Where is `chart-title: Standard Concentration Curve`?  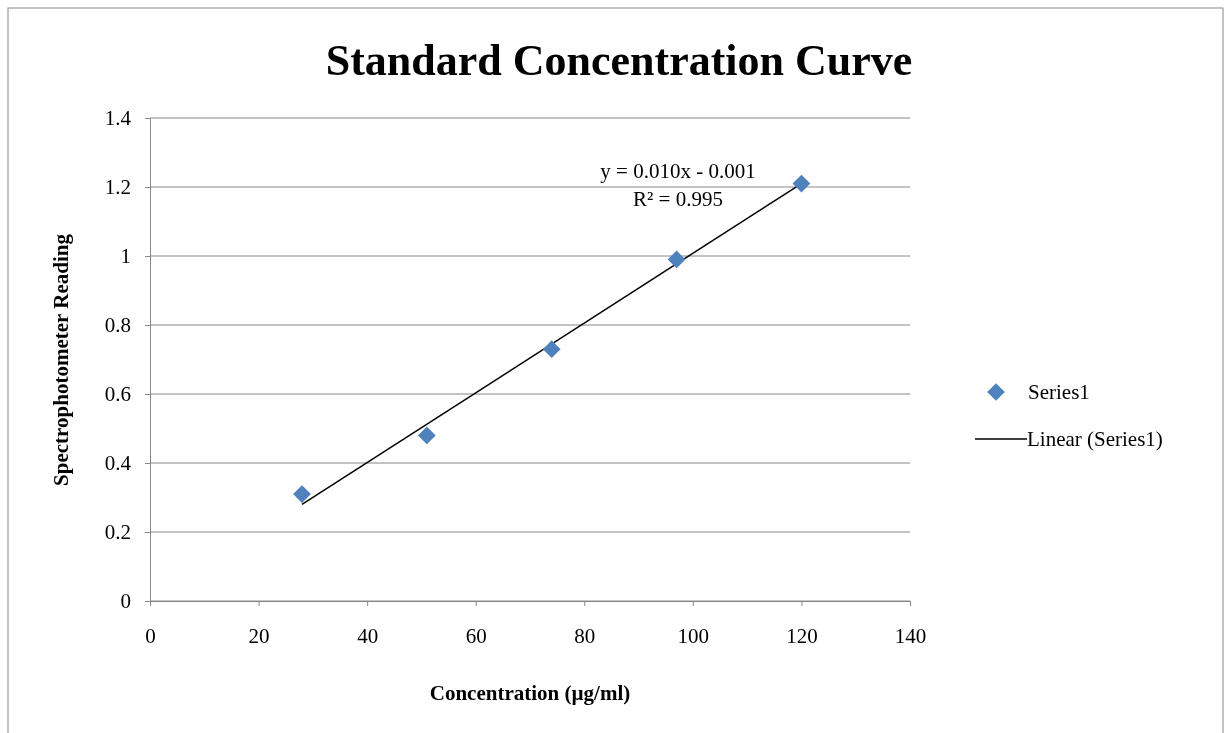
chart-title: Standard Concentration Curve is located at coordinates (619, 60).